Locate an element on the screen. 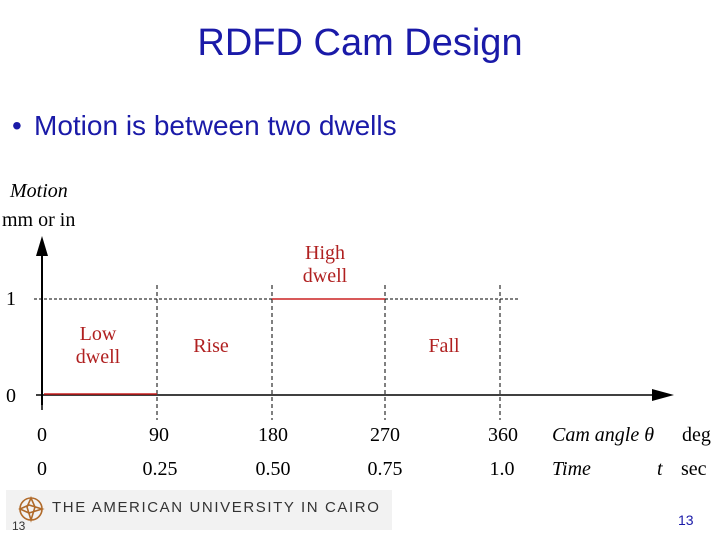  time-tick-0-75: 0.75 is located at coordinates (385, 469).